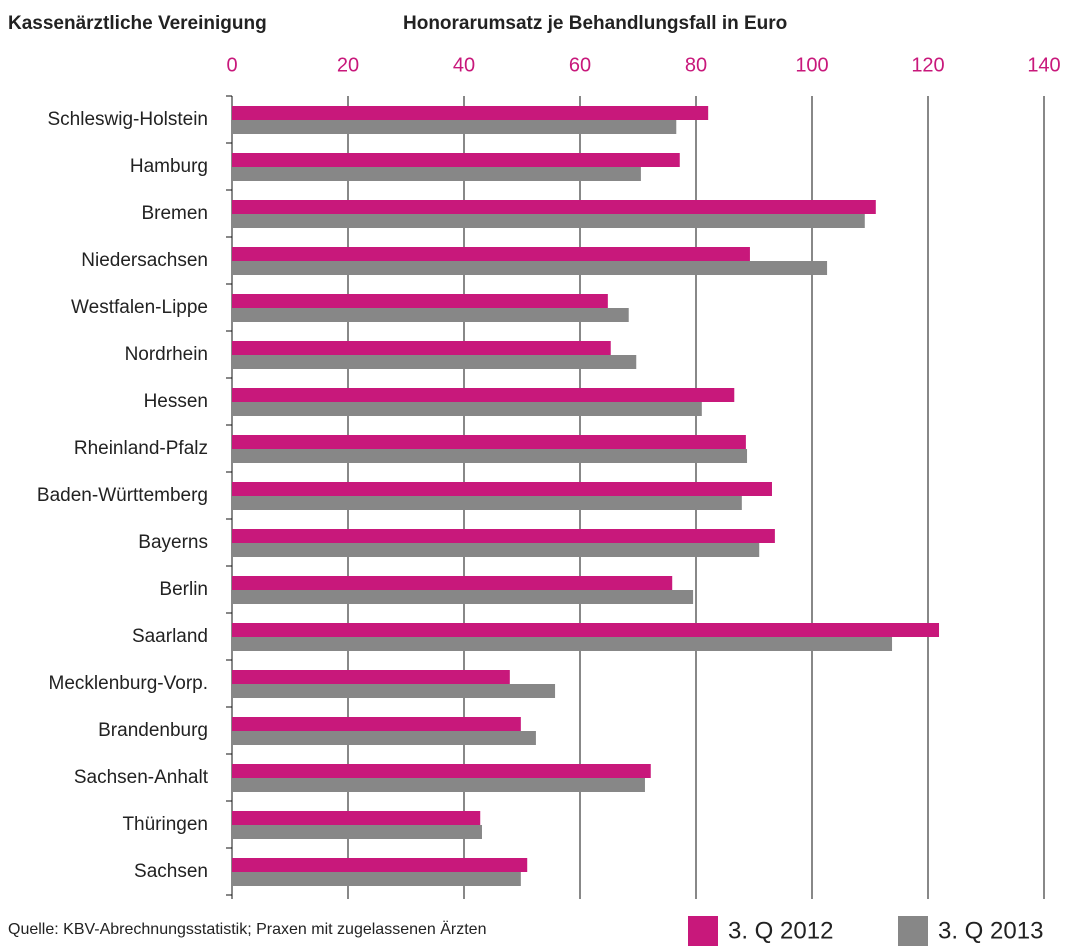  Describe the element at coordinates (231, 65) in the screenshot. I see `x-tick-label: 0` at that location.